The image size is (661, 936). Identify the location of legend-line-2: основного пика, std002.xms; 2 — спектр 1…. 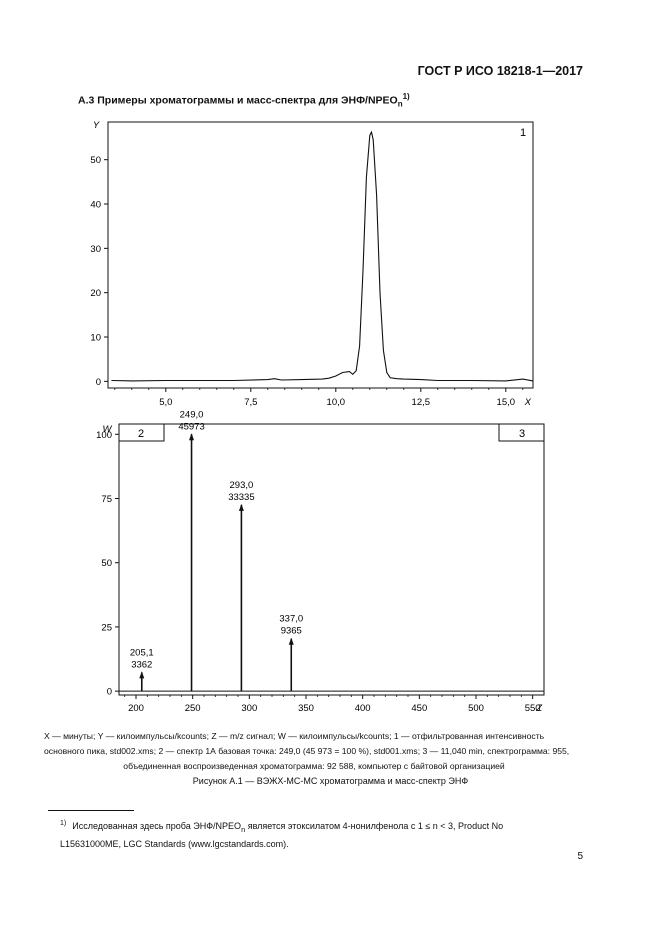
(307, 751).